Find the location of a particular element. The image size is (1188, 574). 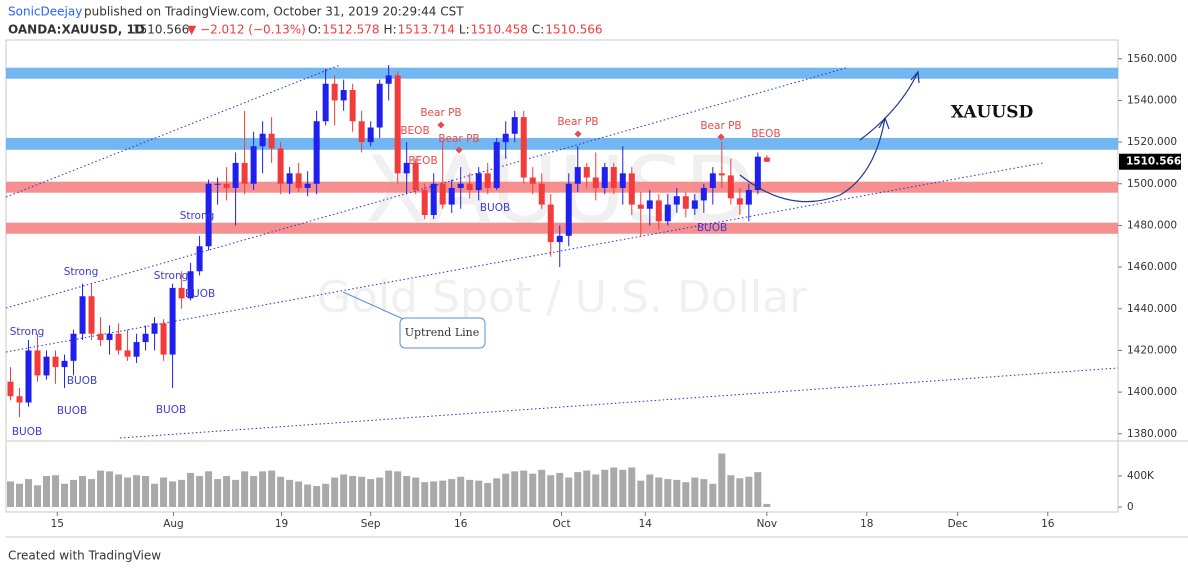

last-price-box is located at coordinates (1150, 161).